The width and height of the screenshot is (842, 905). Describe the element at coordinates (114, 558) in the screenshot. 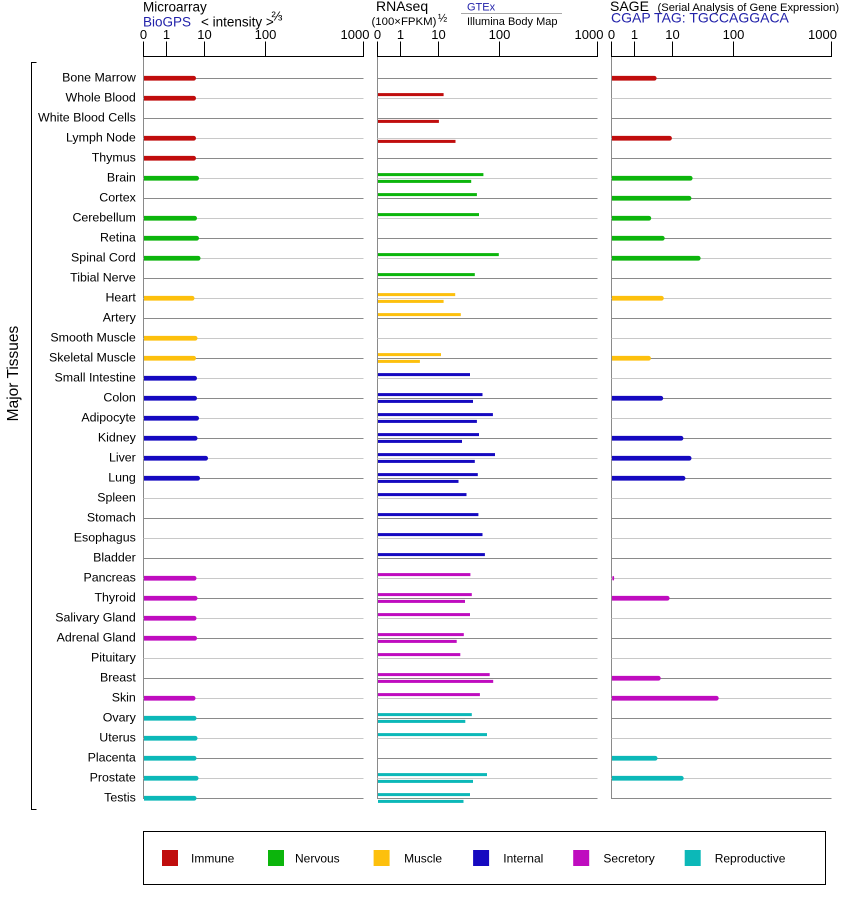

I see `svg-text: Bladder` at that location.